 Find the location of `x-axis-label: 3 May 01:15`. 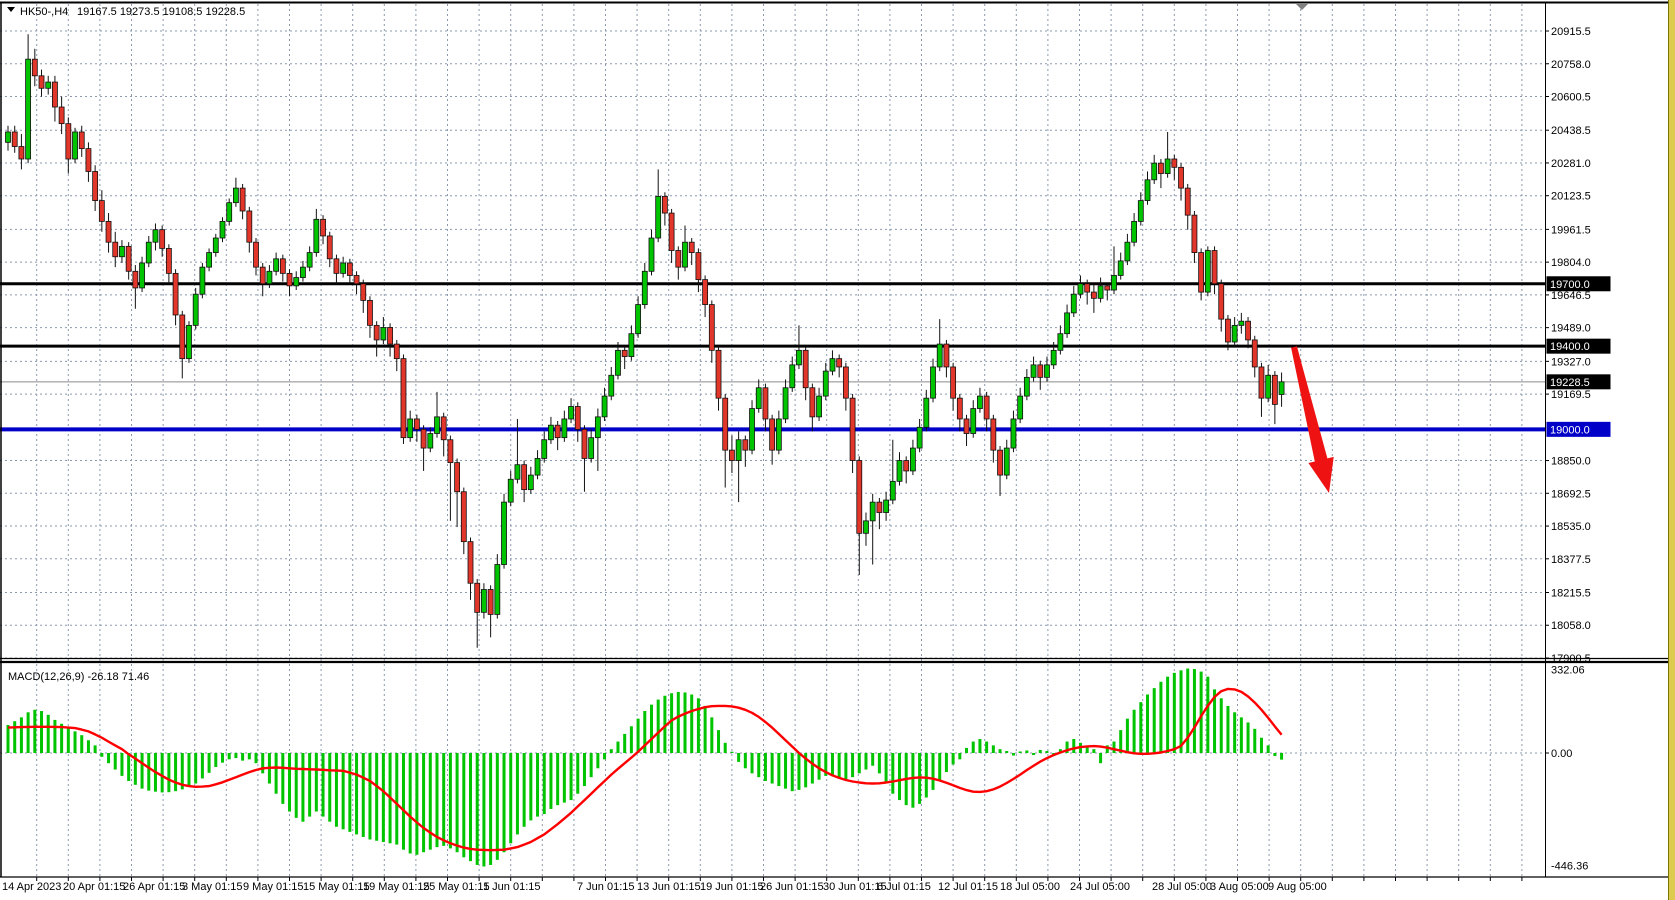

x-axis-label: 3 May 01:15 is located at coordinates (212, 887).